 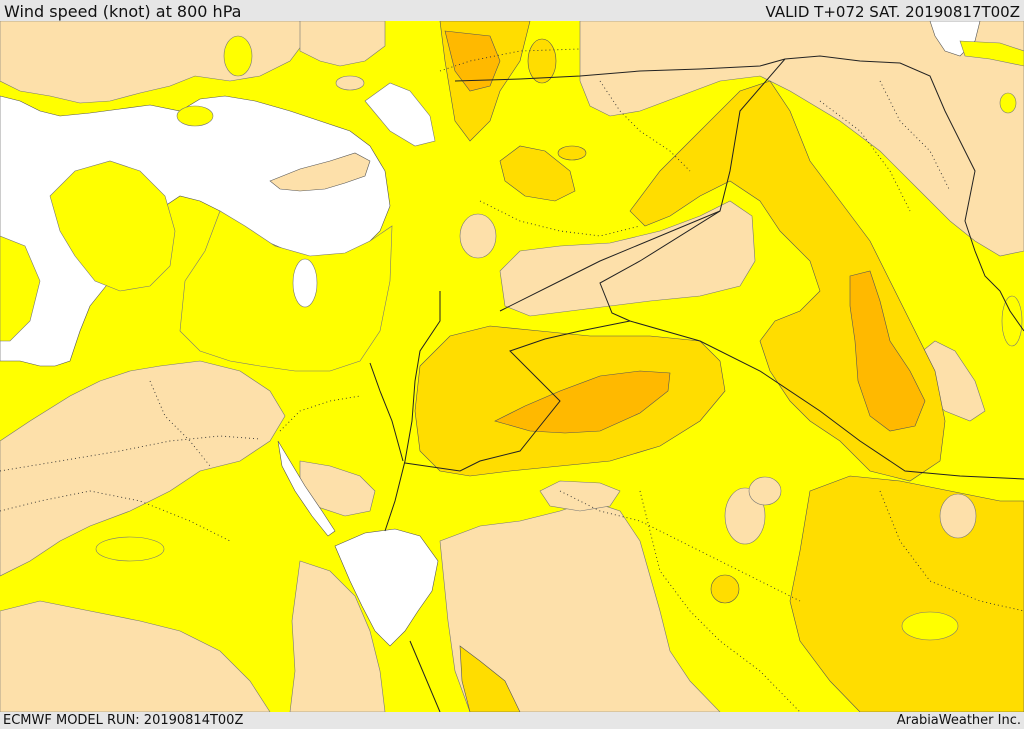 What do you see at coordinates (412, 411) in the screenshot?
I see `border-israel-jordan` at bounding box center [412, 411].